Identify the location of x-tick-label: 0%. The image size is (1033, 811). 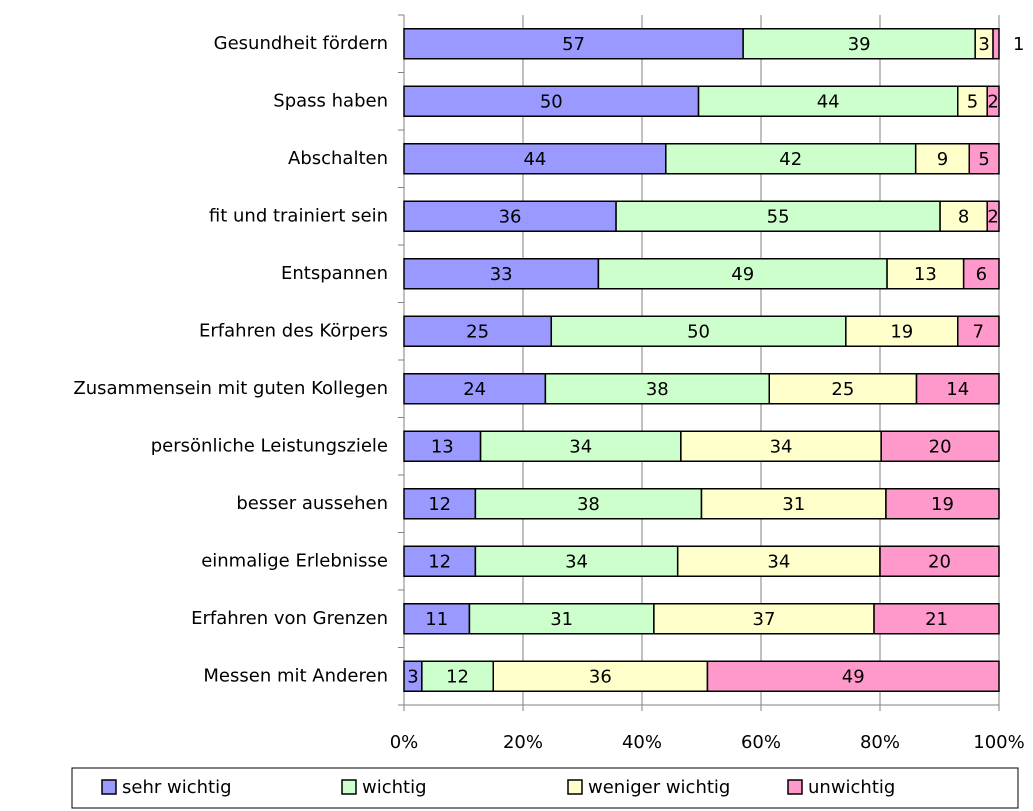
(404, 742).